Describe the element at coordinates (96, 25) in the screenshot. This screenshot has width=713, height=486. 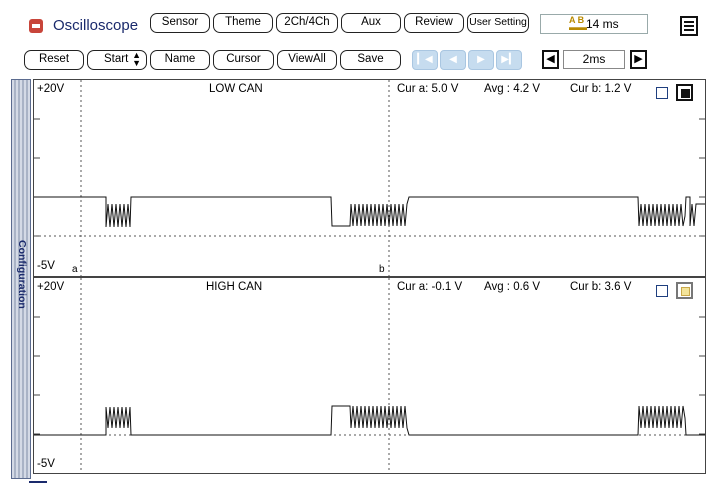
I see `app-title: Oscilloscope` at that location.